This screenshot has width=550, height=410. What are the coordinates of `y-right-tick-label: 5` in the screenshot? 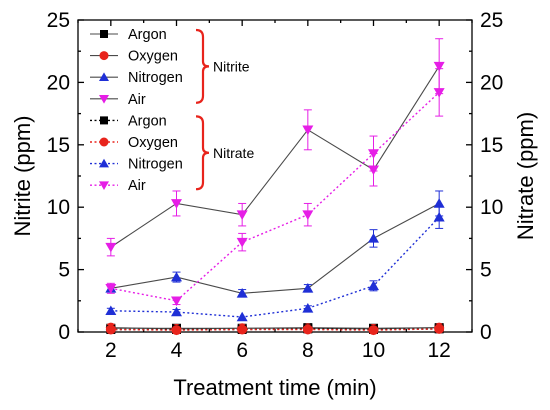 It's located at (486, 270).